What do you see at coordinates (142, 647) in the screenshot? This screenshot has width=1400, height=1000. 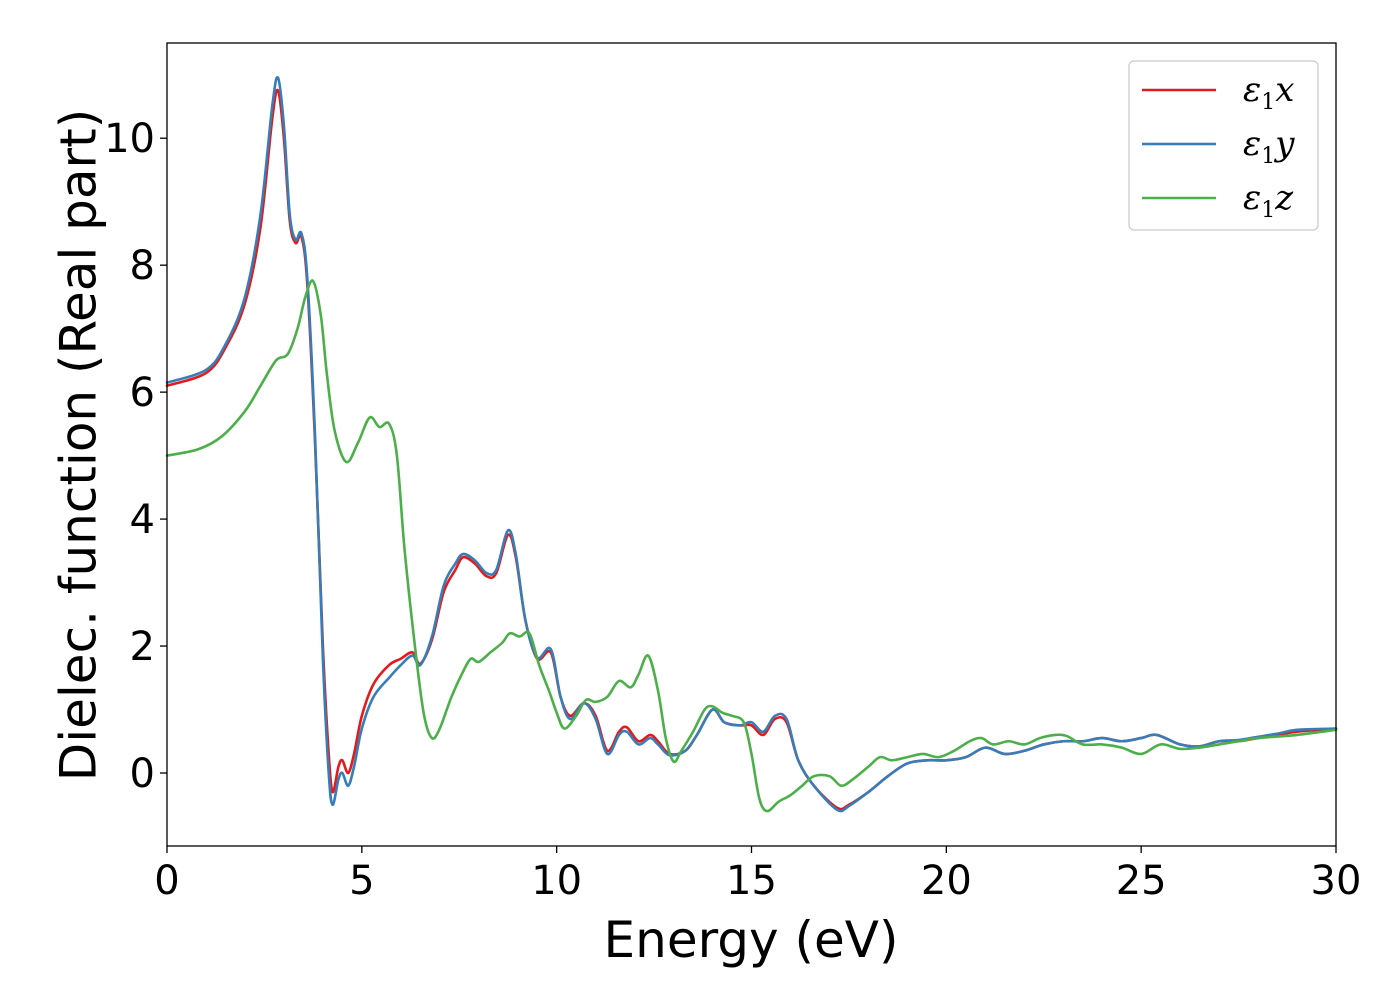 I see `y-tick-label: 2` at bounding box center [142, 647].